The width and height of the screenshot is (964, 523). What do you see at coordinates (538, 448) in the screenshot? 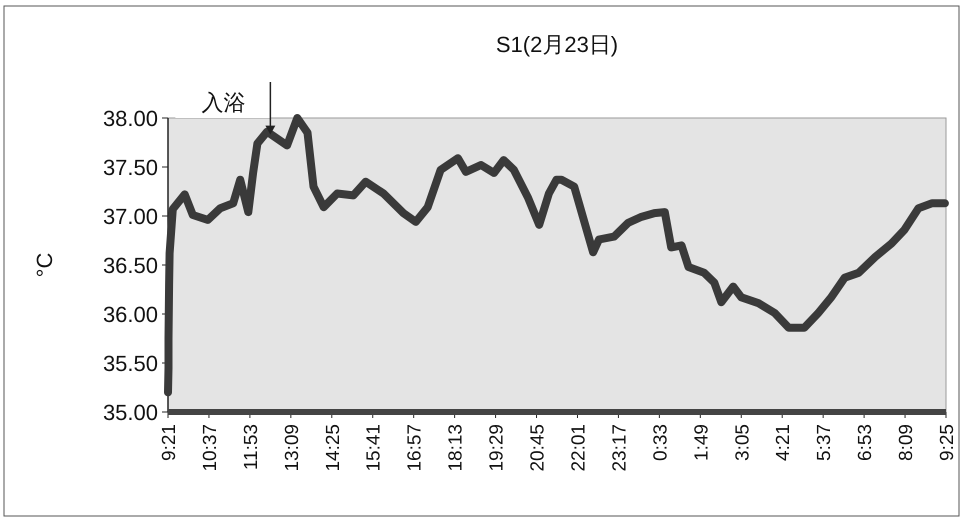
I see `x-tick-label: 20:45` at bounding box center [538, 448].